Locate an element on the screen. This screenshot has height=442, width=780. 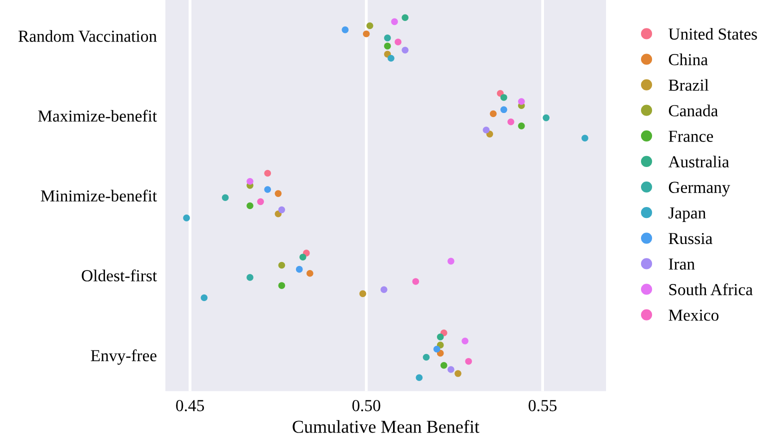
legend-label: South Africa is located at coordinates (711, 289).